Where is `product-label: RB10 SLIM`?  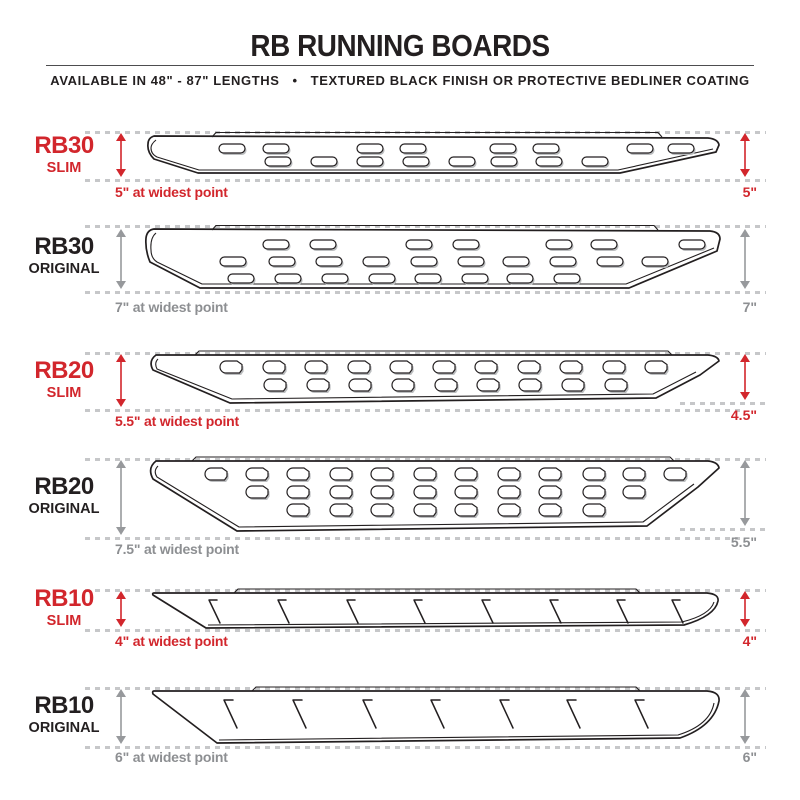 product-label: RB10 SLIM is located at coordinates (64, 608).